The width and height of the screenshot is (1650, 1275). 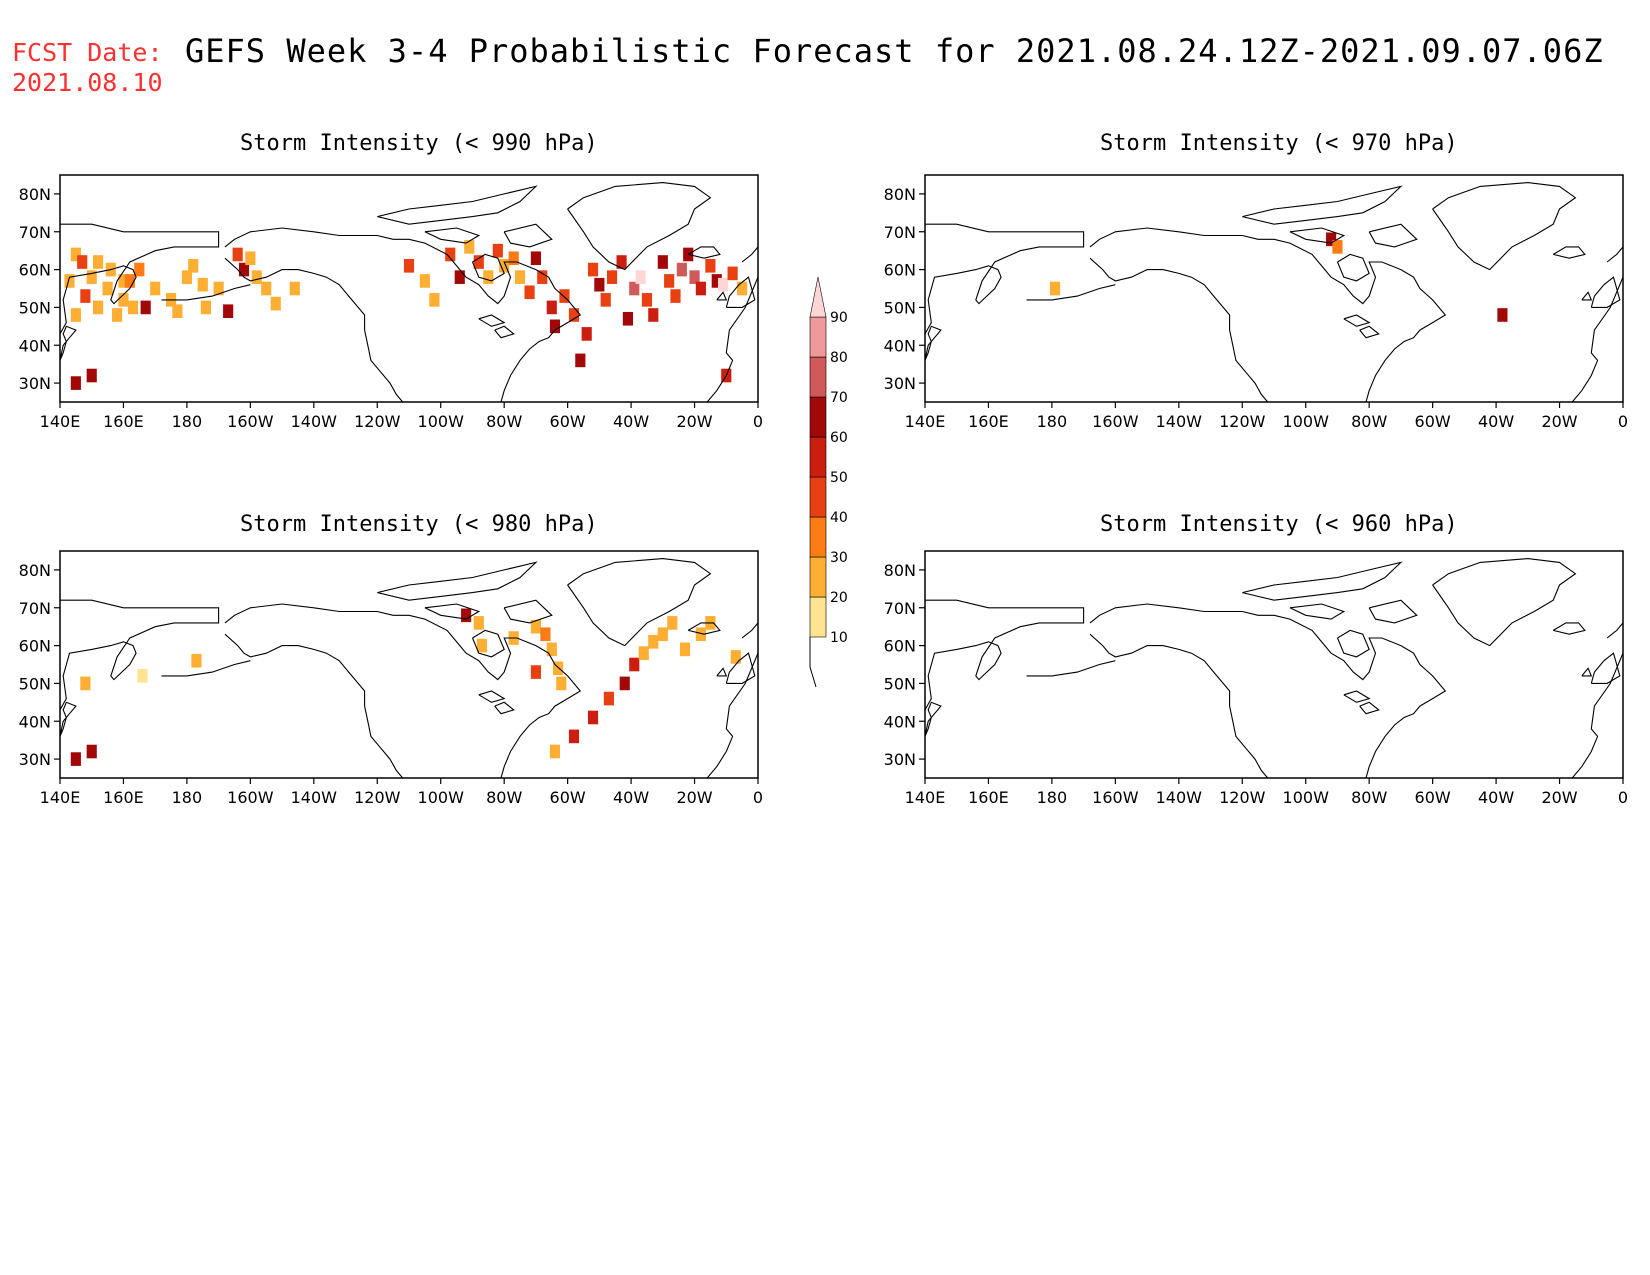 What do you see at coordinates (377, 797) in the screenshot?
I see `lon-tick-label: 120W` at bounding box center [377, 797].